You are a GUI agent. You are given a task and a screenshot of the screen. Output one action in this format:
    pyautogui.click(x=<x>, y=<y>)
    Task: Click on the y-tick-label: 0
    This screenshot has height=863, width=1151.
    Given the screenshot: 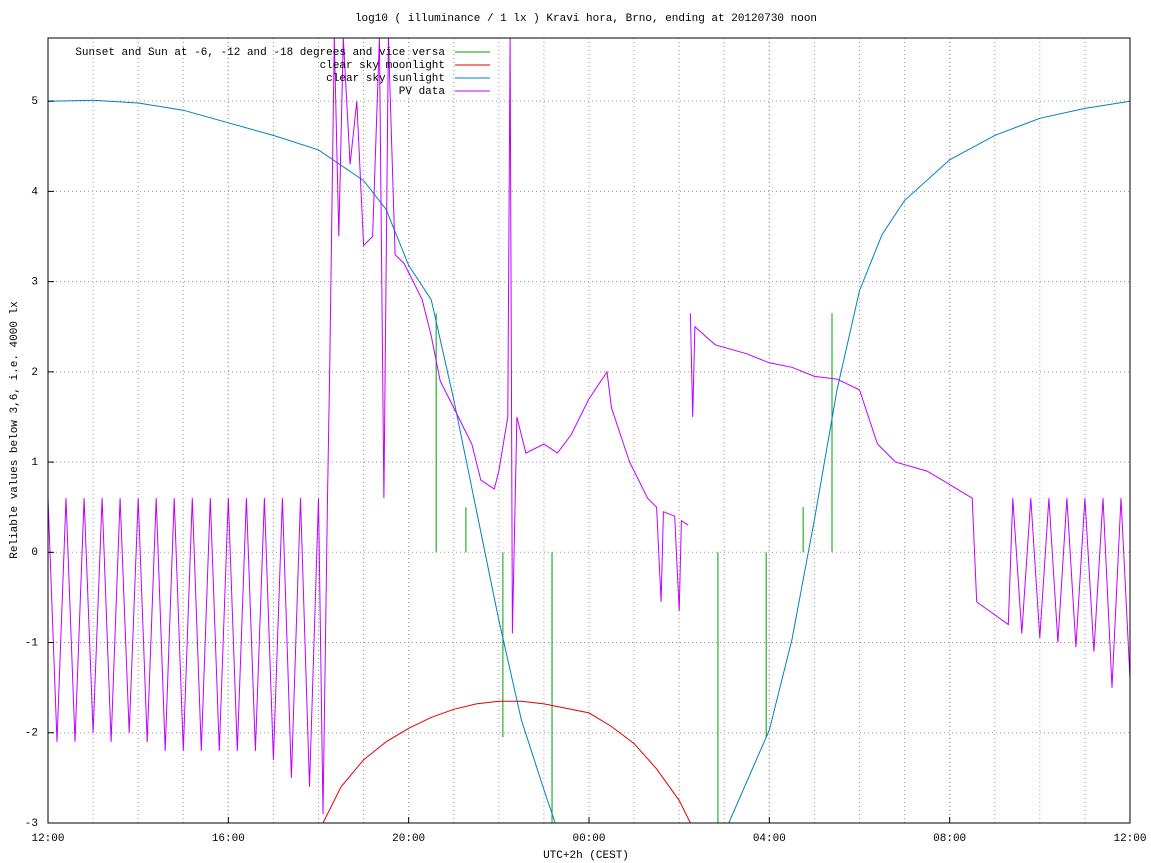 What is the action you would take?
    pyautogui.click(x=34, y=553)
    